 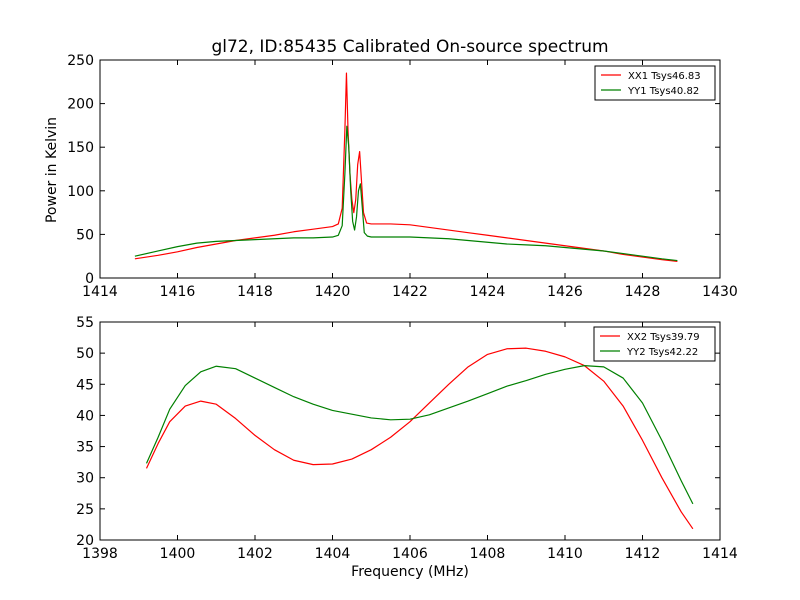 I want to click on y-axis-label-top: Power in Kelvin, so click(x=52, y=170).